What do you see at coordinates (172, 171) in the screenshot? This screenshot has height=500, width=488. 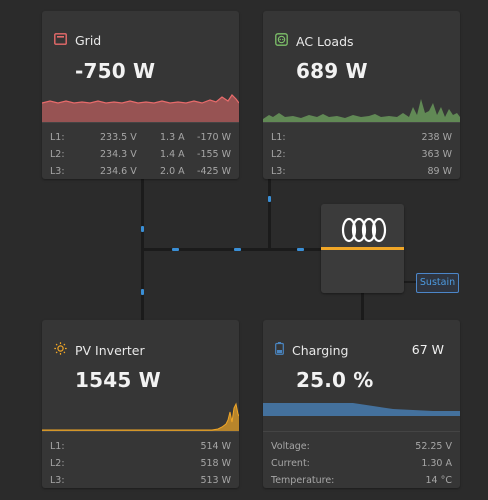 I see `phase-current: 2.0 A` at bounding box center [172, 171].